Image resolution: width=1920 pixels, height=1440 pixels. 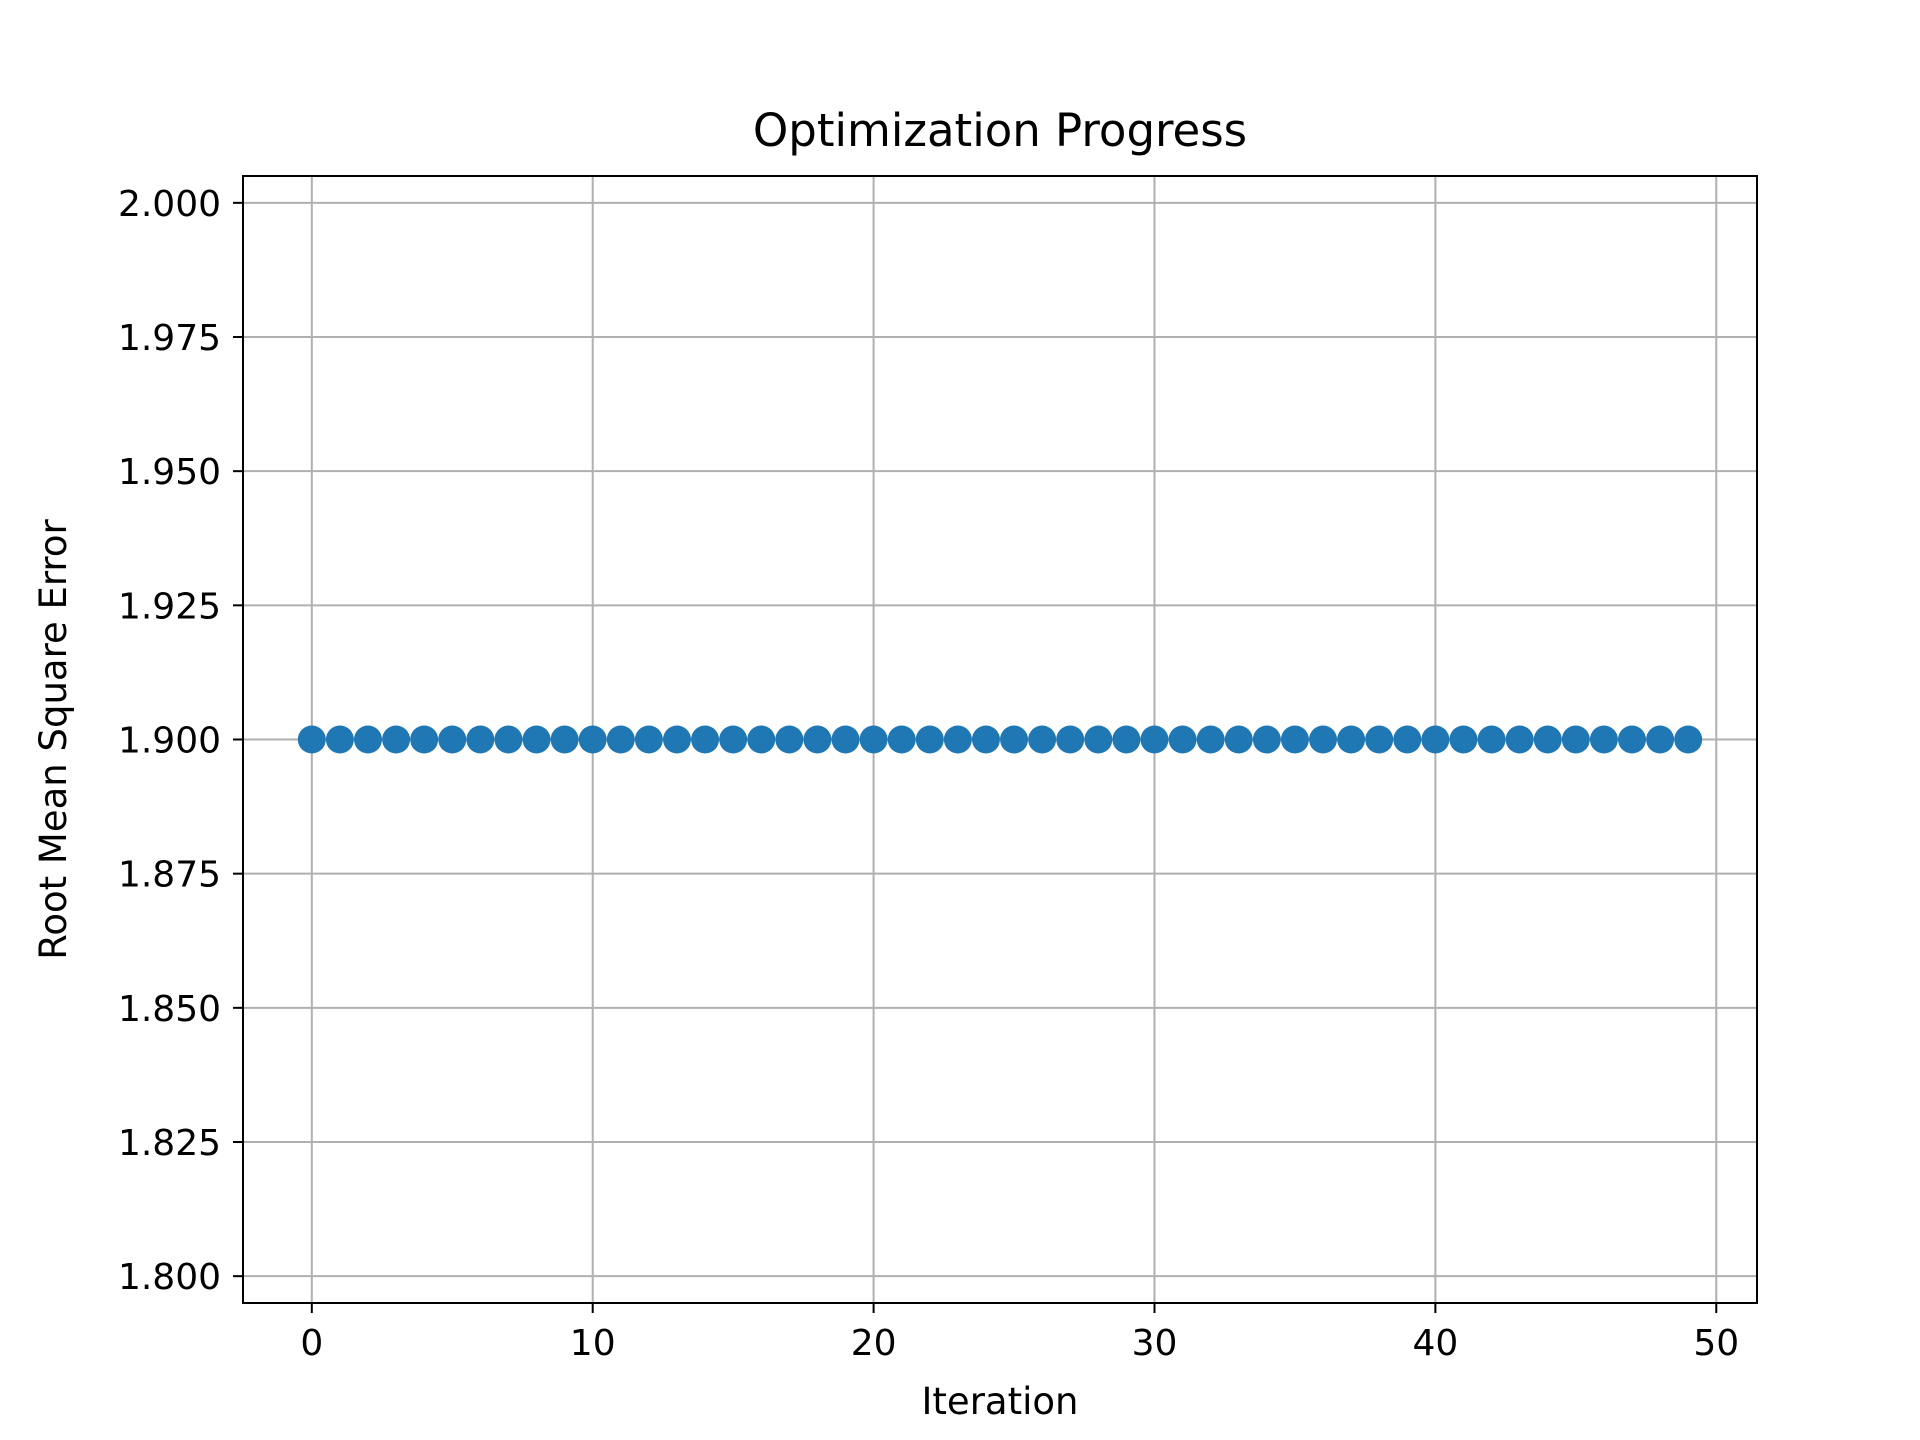 What do you see at coordinates (169, 338) in the screenshot?
I see `y-tick-label: 1.975` at bounding box center [169, 338].